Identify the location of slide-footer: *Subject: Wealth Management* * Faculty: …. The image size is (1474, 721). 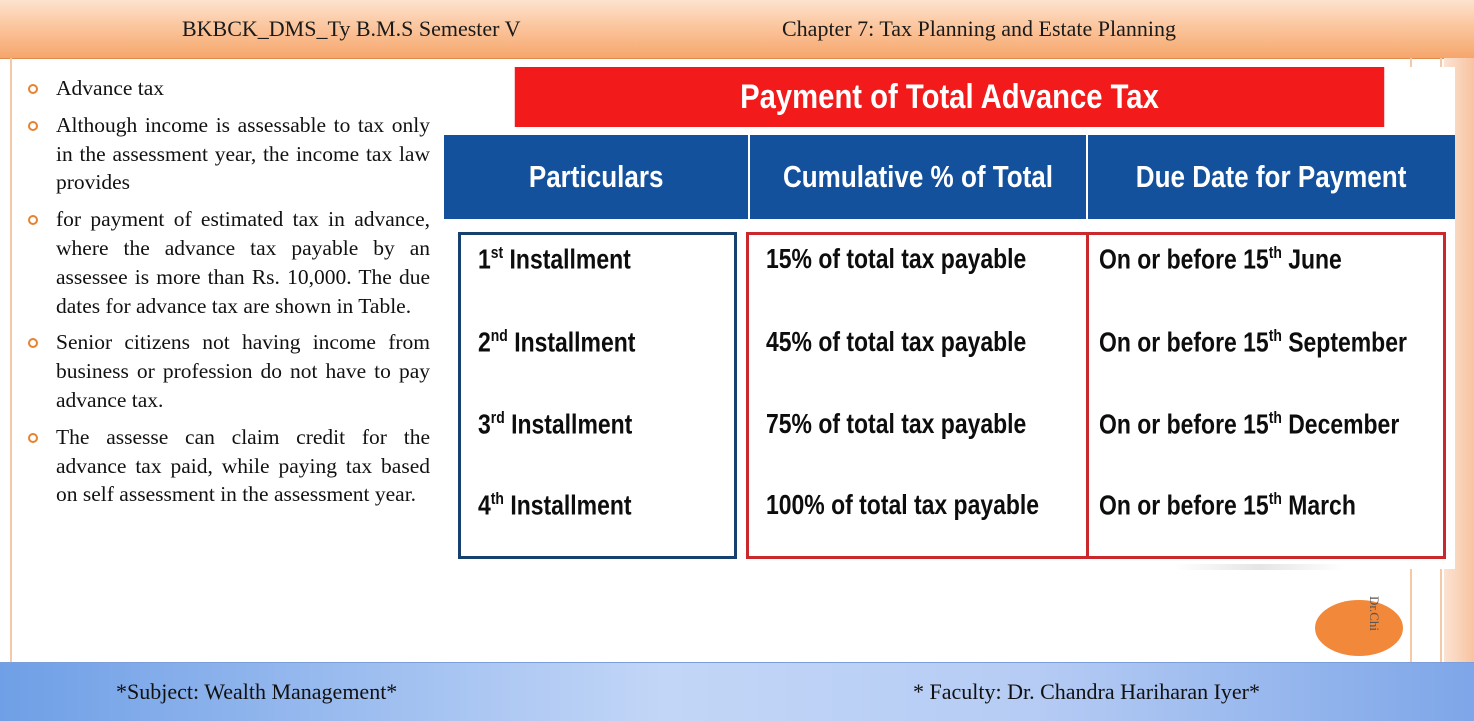
(737, 691).